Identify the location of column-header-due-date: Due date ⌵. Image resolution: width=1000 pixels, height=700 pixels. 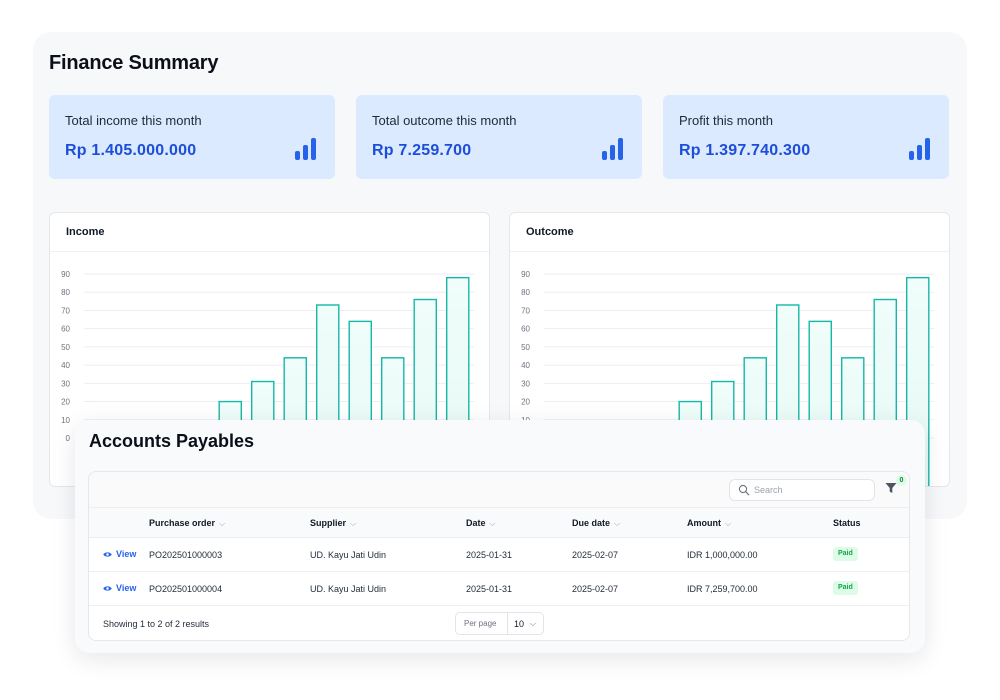
(596, 523).